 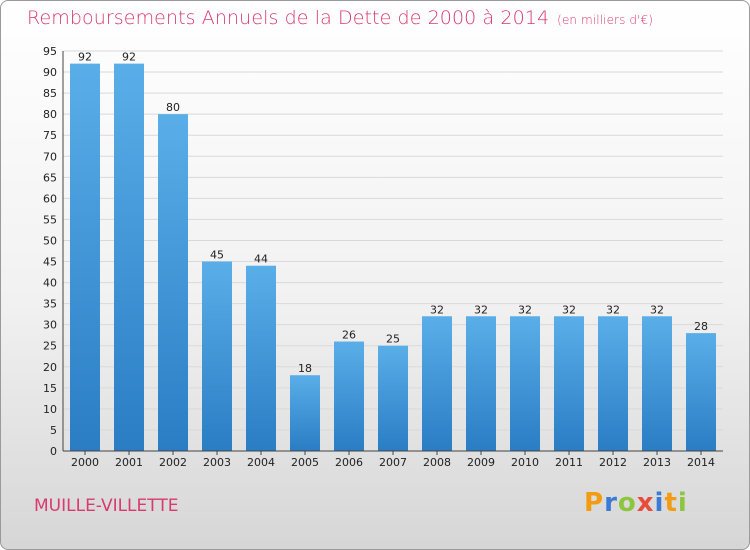 I want to click on y-tick-label: 35, so click(x=50, y=304).